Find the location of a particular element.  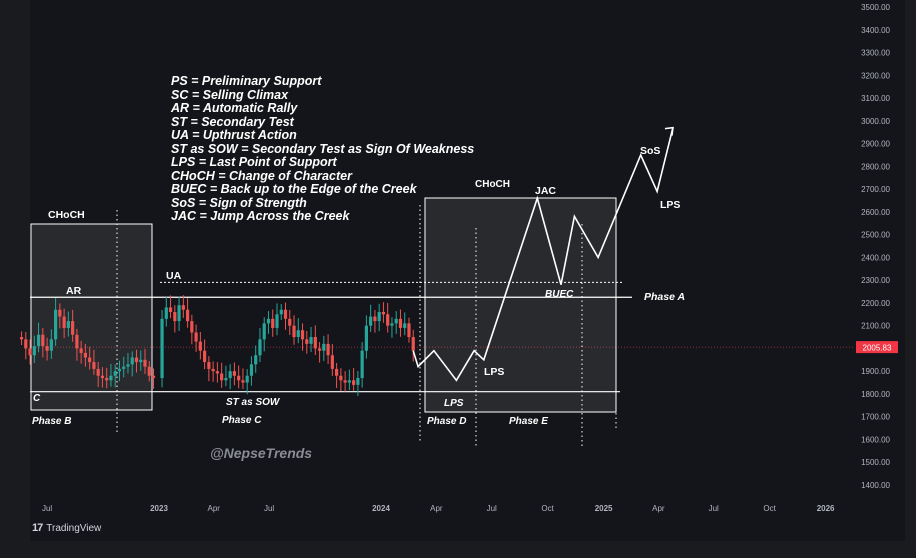

price-axis is located at coordinates (879, 248).